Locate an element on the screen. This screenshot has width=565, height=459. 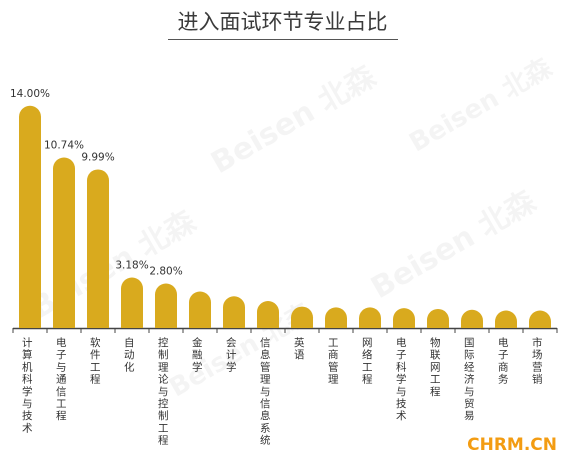
category-label-13: 物联网工程 is located at coordinates (435, 367).